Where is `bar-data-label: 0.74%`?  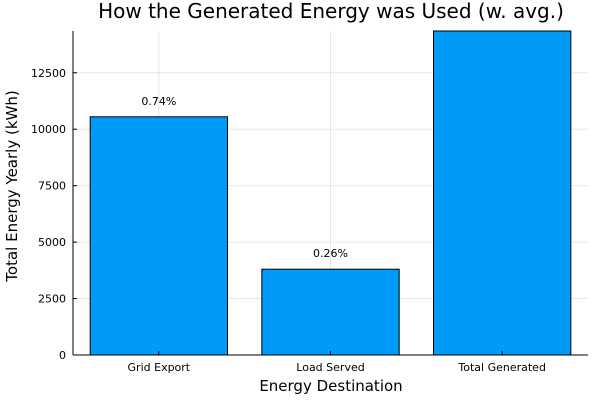
bar-data-label: 0.74% is located at coordinates (158, 101).